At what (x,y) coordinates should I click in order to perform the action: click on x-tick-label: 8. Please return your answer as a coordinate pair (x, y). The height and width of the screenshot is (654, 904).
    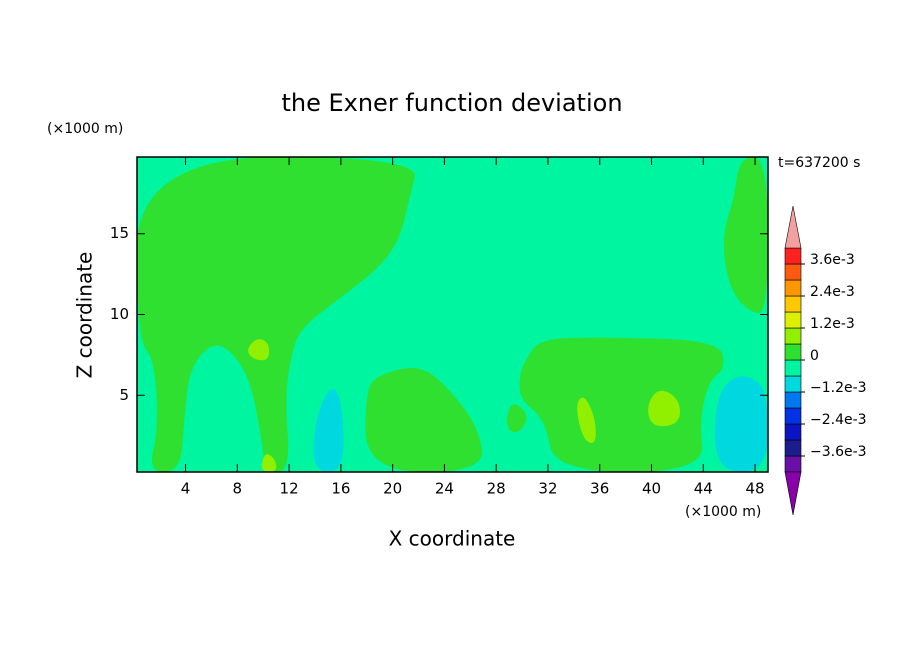
    Looking at the image, I should click on (238, 489).